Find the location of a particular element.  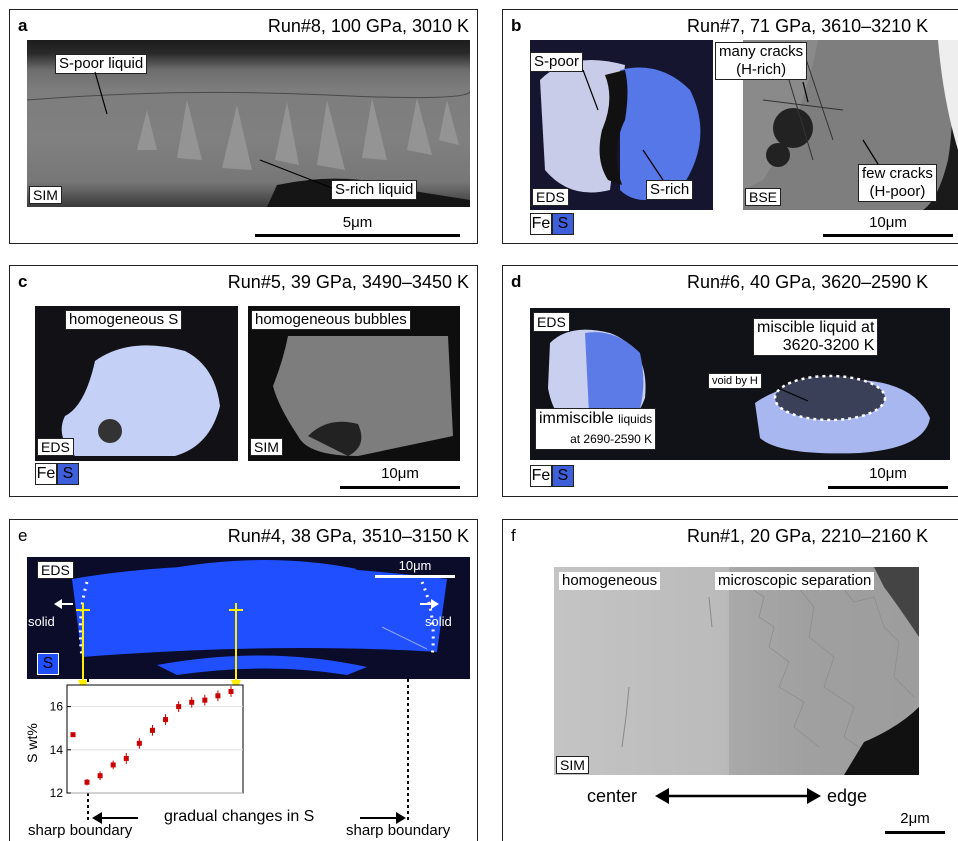

label-solid-left: solid is located at coordinates (41, 621).